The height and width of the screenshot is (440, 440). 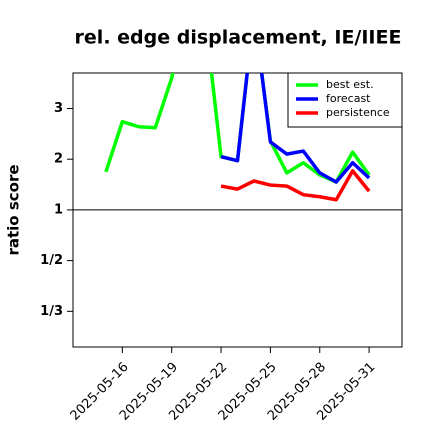 What do you see at coordinates (58, 209) in the screenshot?
I see `y-tick-label: 1` at bounding box center [58, 209].